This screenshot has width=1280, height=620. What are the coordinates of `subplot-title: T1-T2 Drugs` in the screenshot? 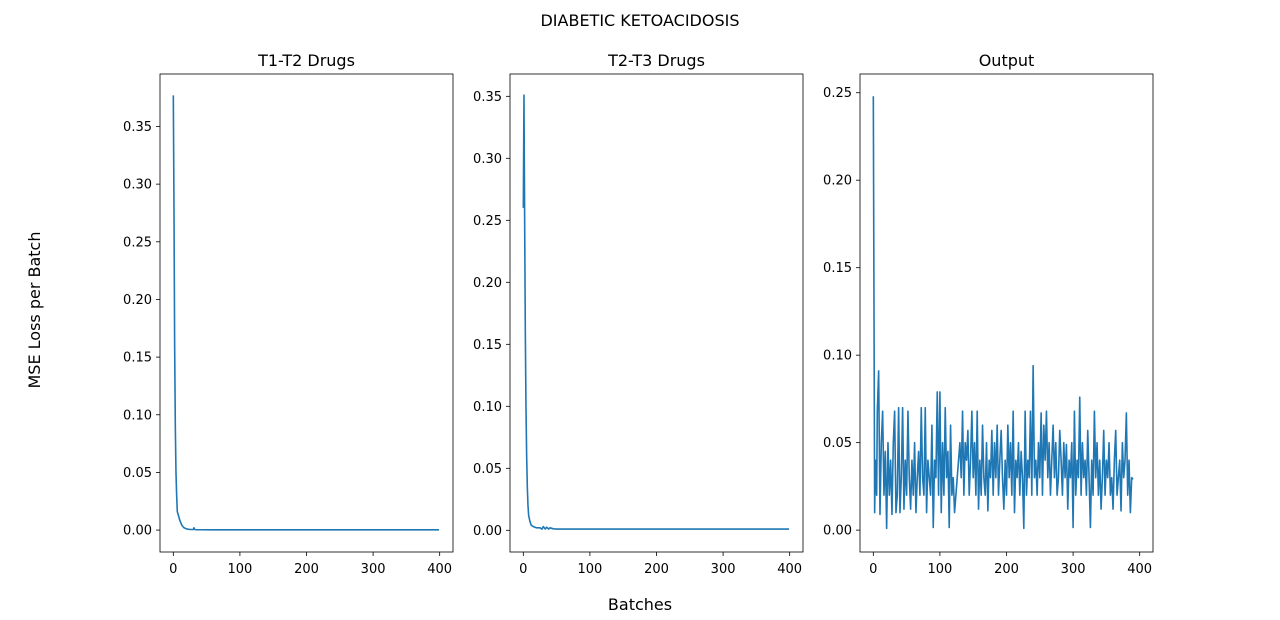 It's located at (306, 60).